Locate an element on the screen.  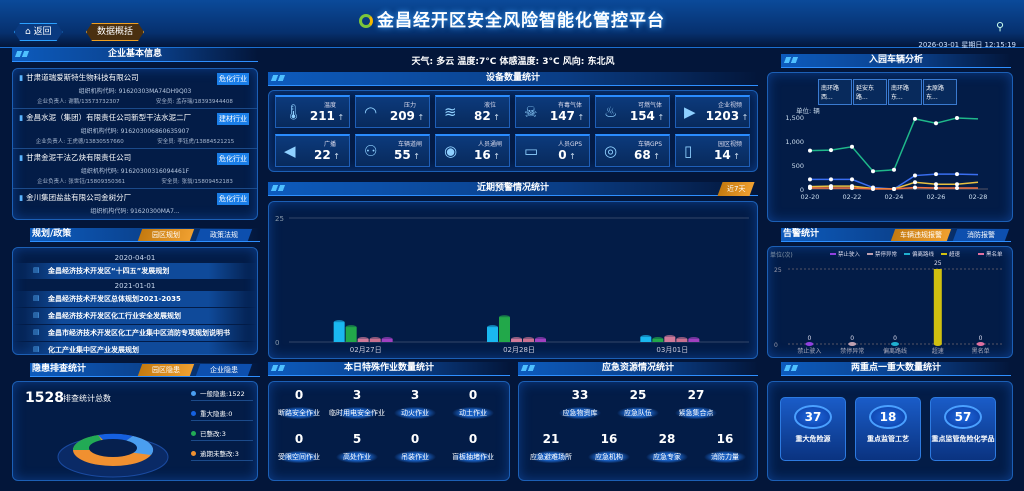
policy-item: 金昌经济技术开发区化工行业安全发展规划 is located at coordinates (135, 316).